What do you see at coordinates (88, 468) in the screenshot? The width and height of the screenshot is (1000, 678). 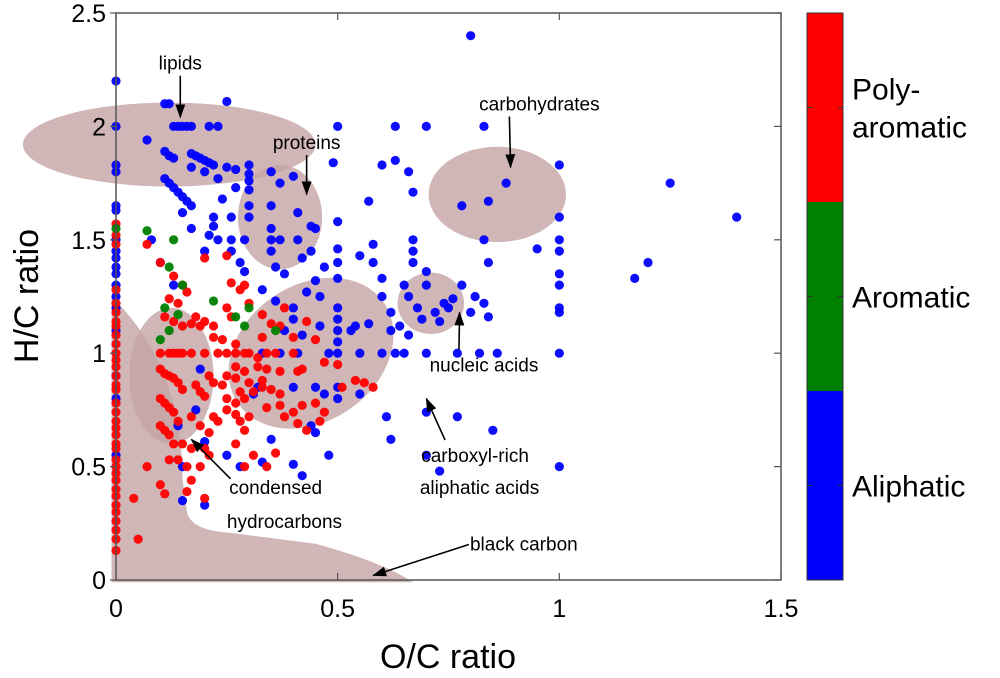 I see `y-tick-label: 0.5` at bounding box center [88, 468].